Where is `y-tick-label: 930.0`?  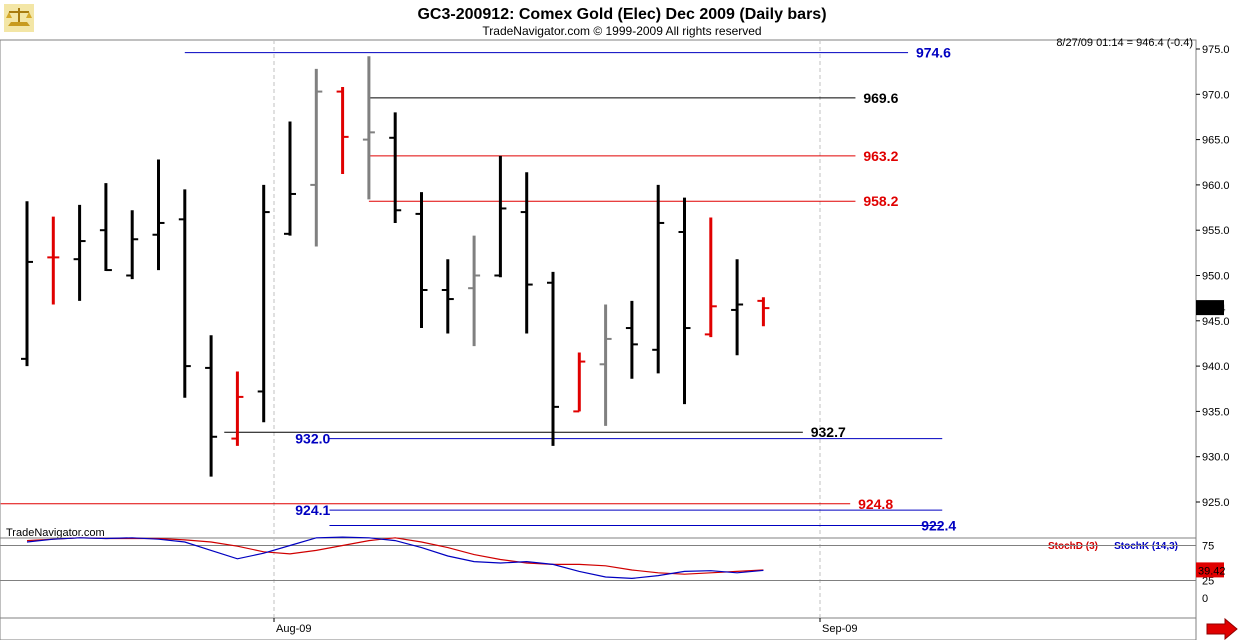 y-tick-label: 930.0 is located at coordinates (1216, 458).